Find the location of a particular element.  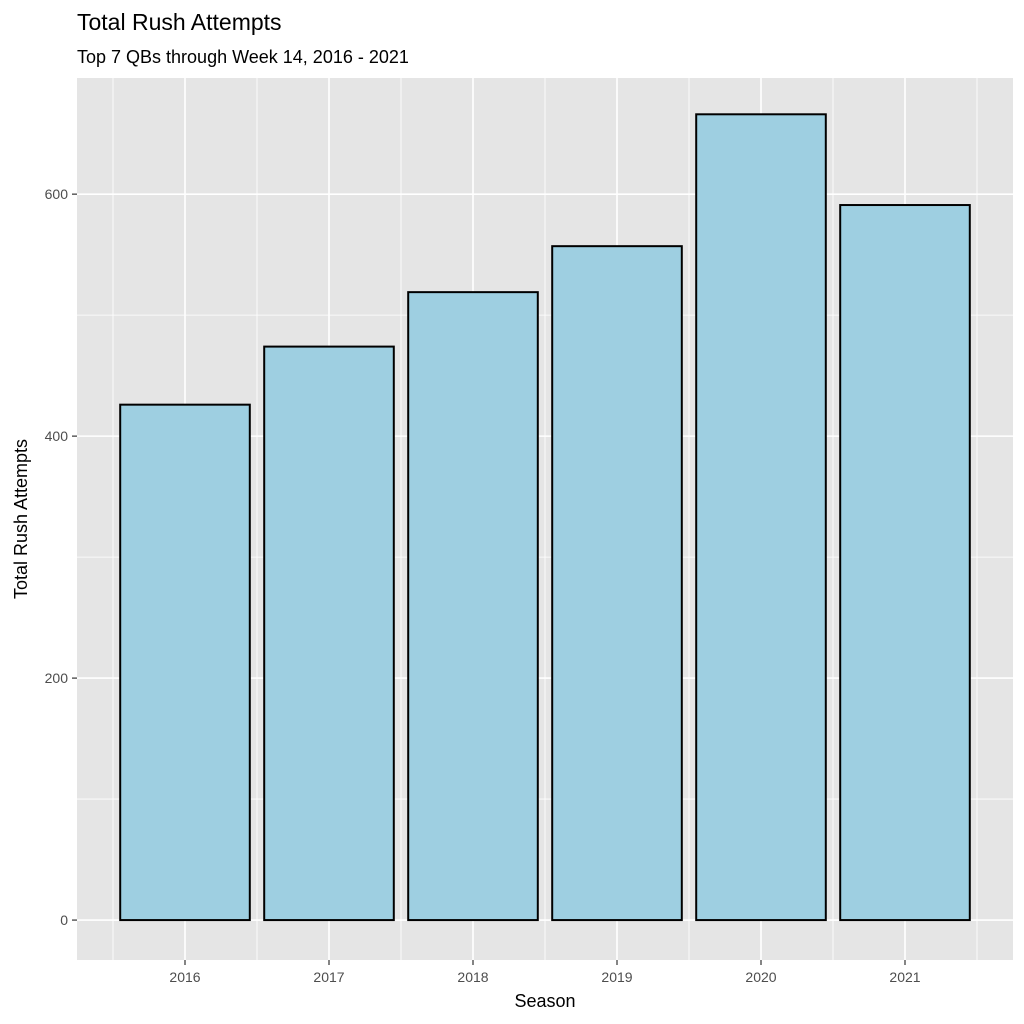

bar-2019 is located at coordinates (617, 583).